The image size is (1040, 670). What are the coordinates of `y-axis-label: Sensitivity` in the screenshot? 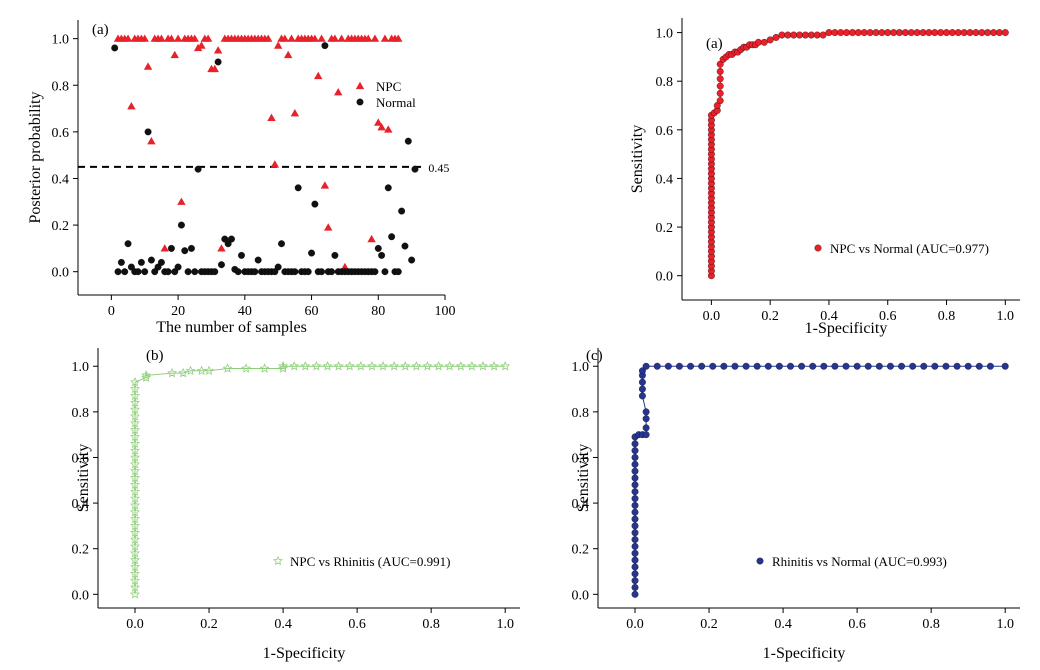 It's located at (583, 478).